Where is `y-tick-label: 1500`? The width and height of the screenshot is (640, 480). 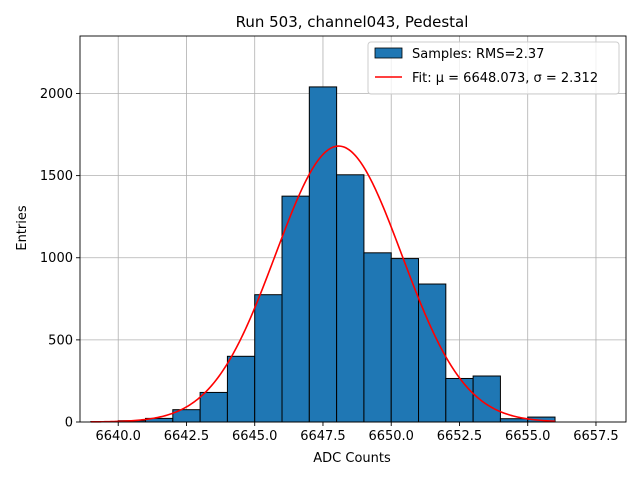 y-tick-label: 1500 is located at coordinates (56, 176).